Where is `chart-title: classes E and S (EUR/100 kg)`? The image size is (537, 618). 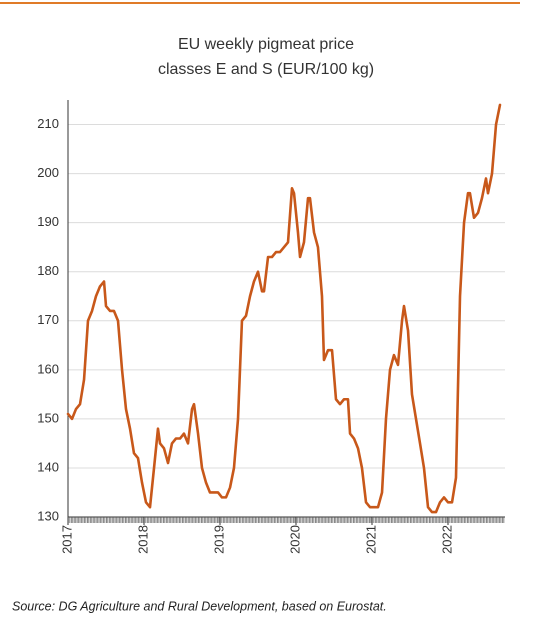
chart-title: classes E and S (EUR/100 kg) is located at coordinates (266, 69).